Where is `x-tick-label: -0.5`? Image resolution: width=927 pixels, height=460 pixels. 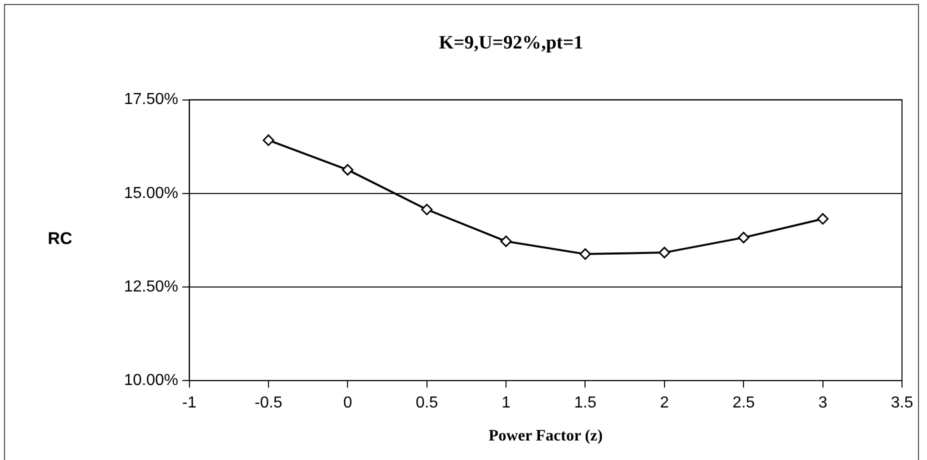
x-tick-label: -0.5 is located at coordinates (268, 403).